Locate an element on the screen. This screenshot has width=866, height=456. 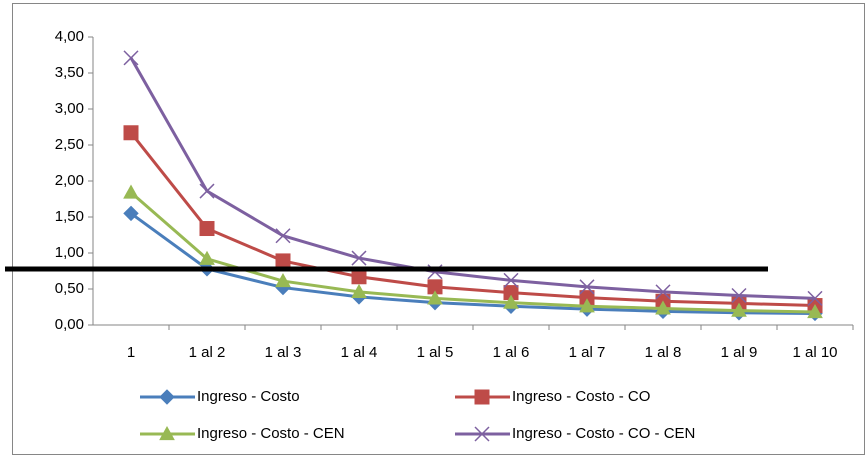
x-tick-label: 1 al 3 is located at coordinates (283, 352).